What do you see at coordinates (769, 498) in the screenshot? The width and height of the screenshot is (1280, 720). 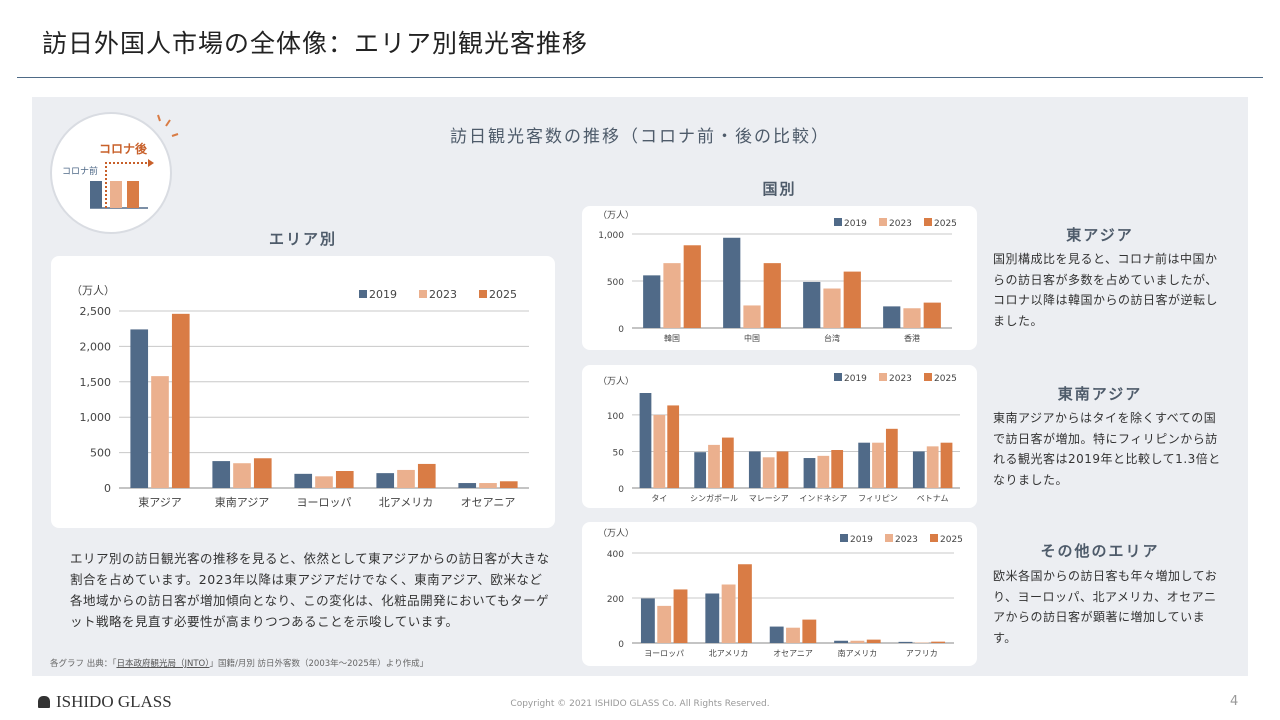 I see `x-tick-label: マレーシア` at bounding box center [769, 498].